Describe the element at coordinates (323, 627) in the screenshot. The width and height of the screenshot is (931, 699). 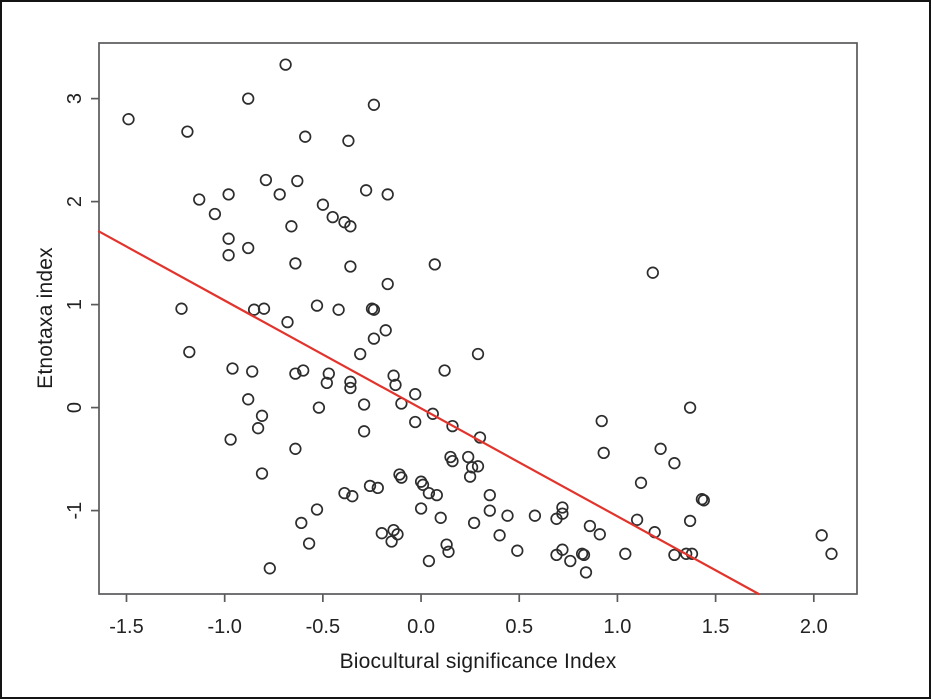
I see `x-tick-label: -0.5` at that location.